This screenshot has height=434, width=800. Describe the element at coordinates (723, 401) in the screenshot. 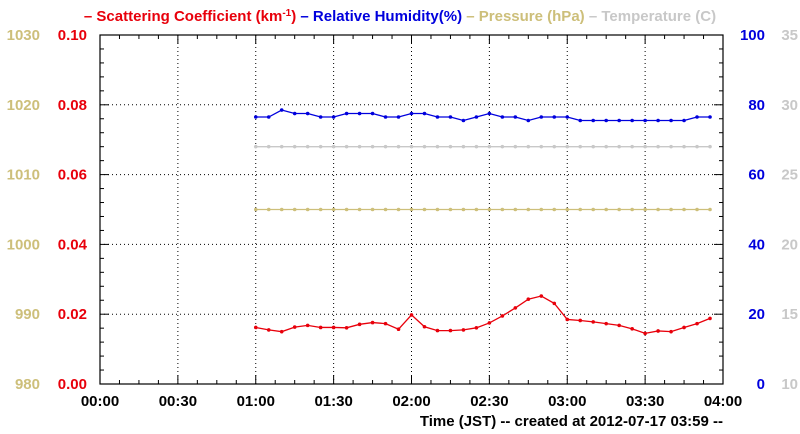

I see `x-tick-label: 04:00` at that location.